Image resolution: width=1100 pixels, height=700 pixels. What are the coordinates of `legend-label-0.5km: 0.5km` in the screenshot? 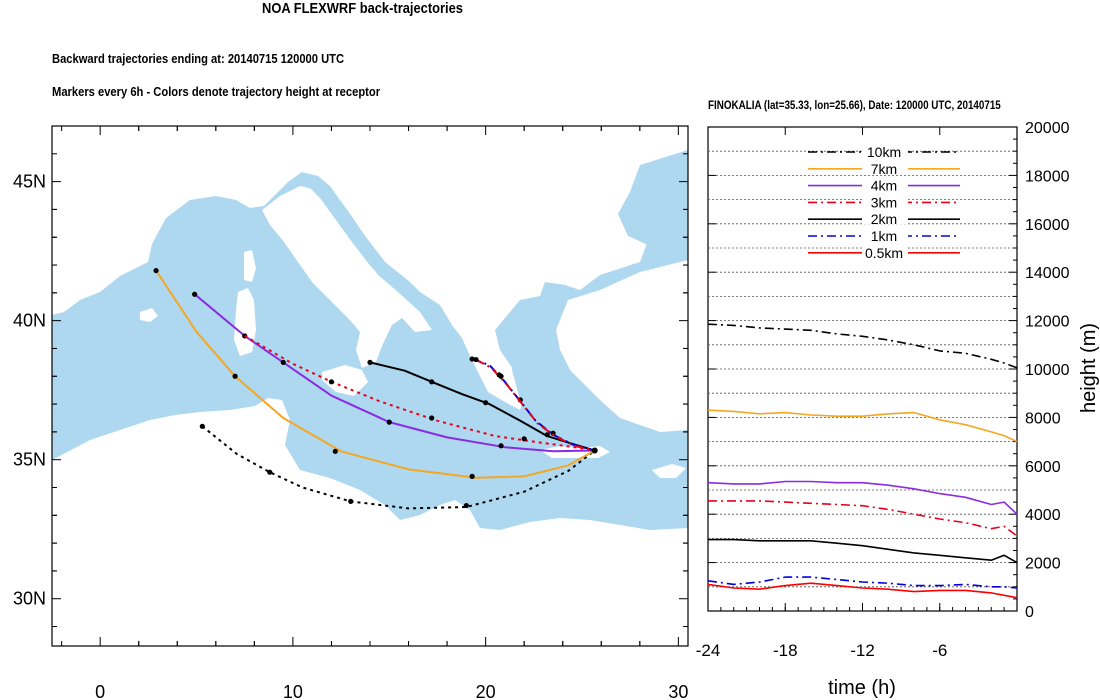 It's located at (884, 253).